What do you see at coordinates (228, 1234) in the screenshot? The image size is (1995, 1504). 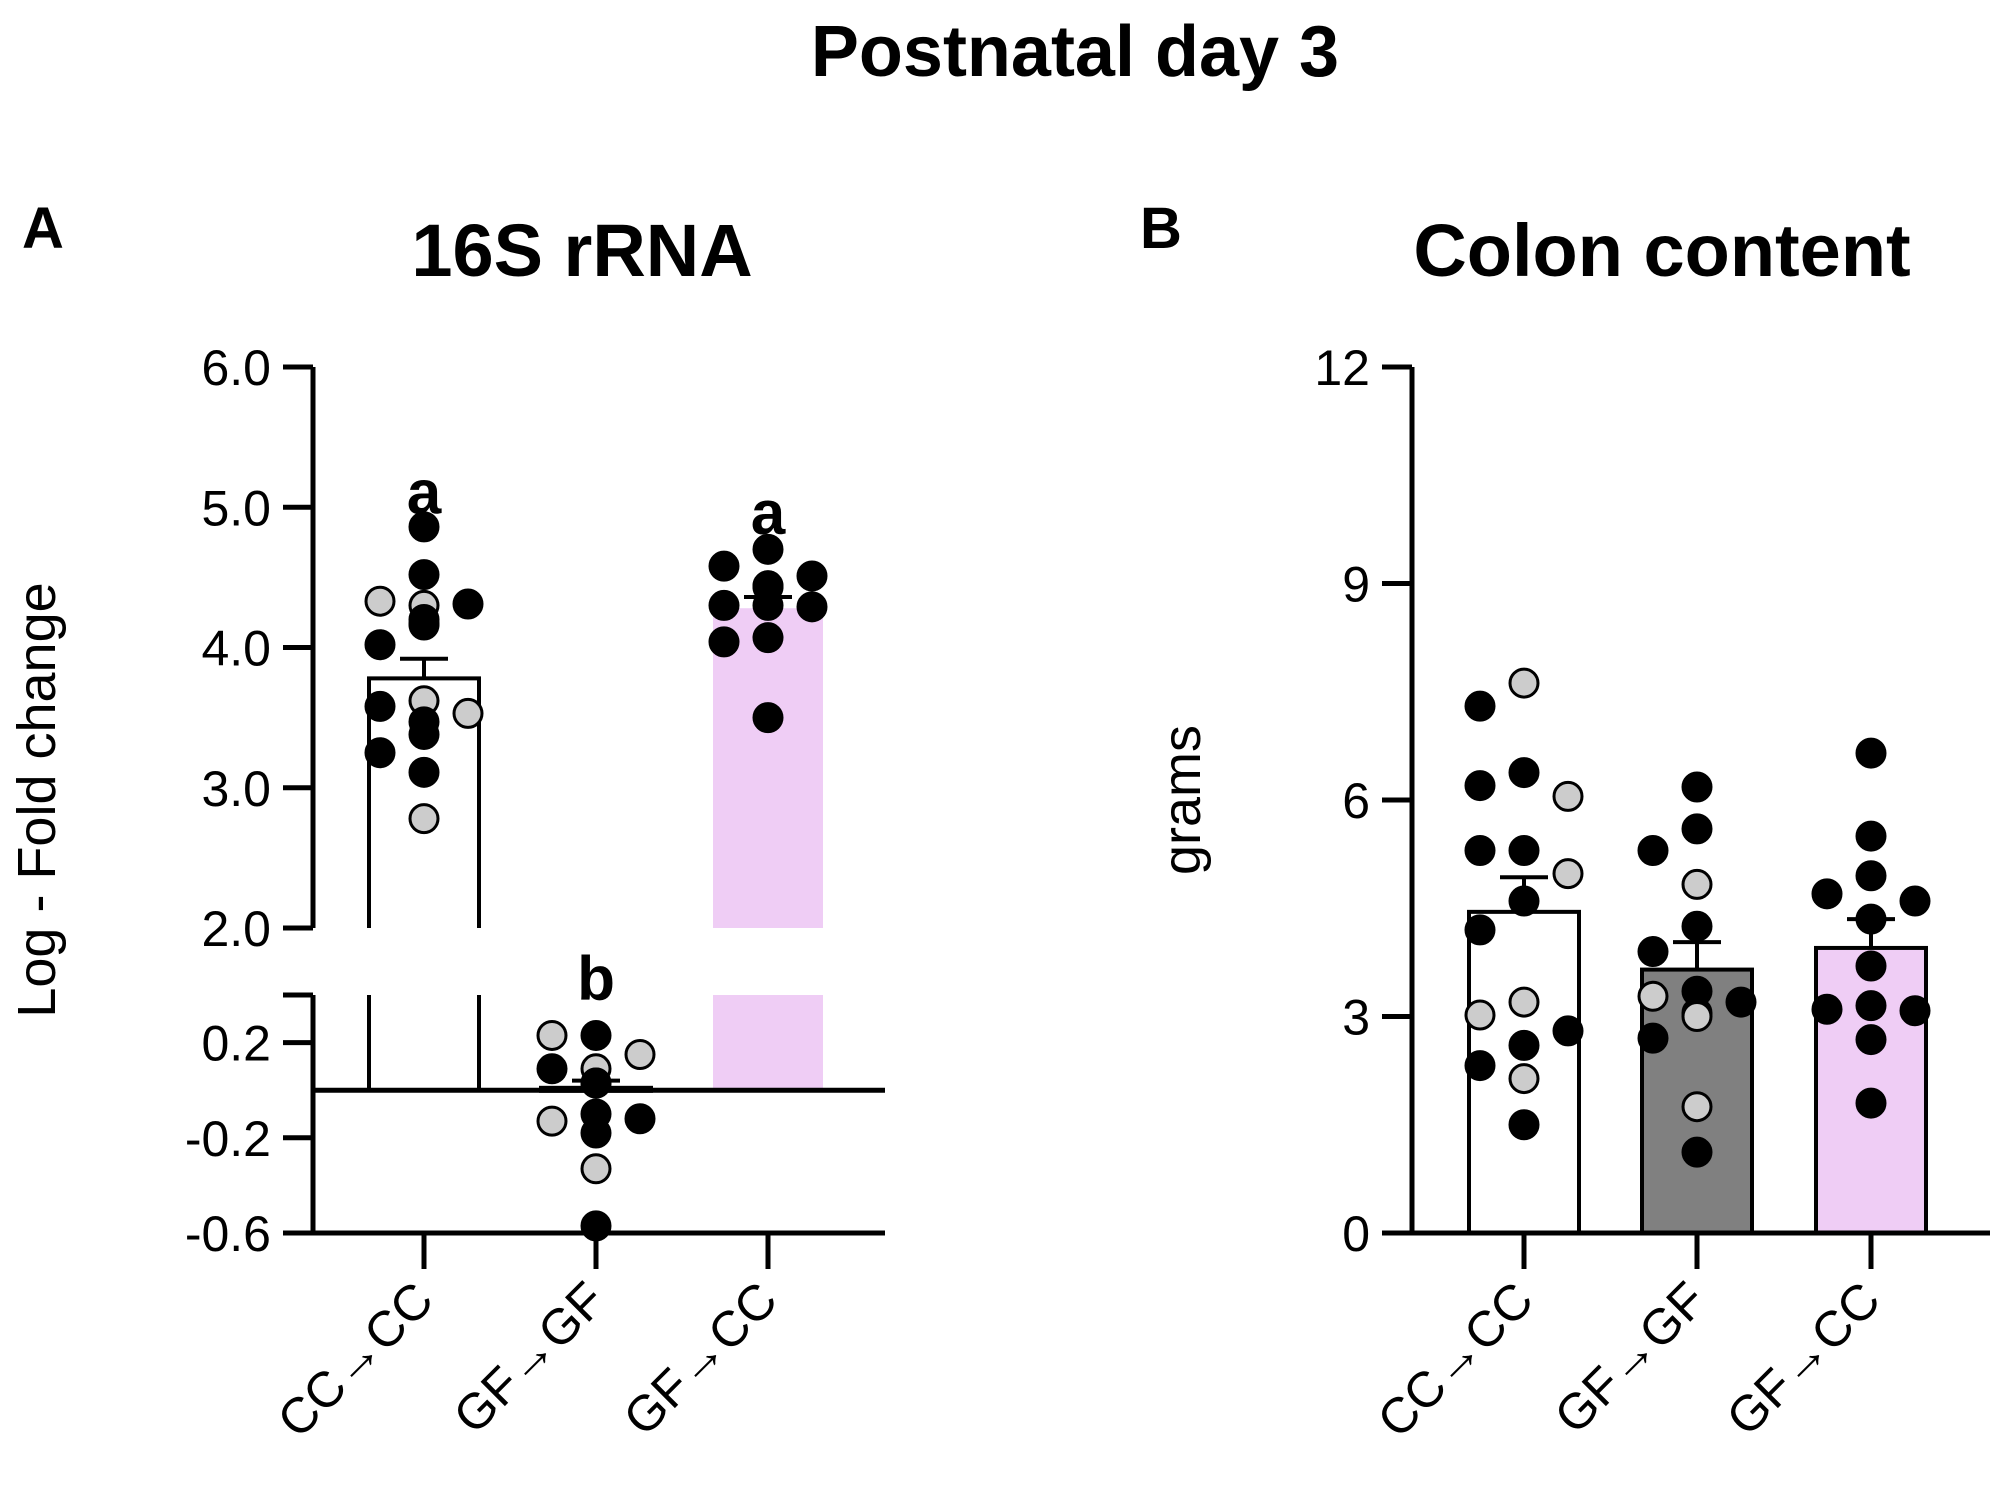 I see `ytick-label-a-0: -0.6` at bounding box center [228, 1234].